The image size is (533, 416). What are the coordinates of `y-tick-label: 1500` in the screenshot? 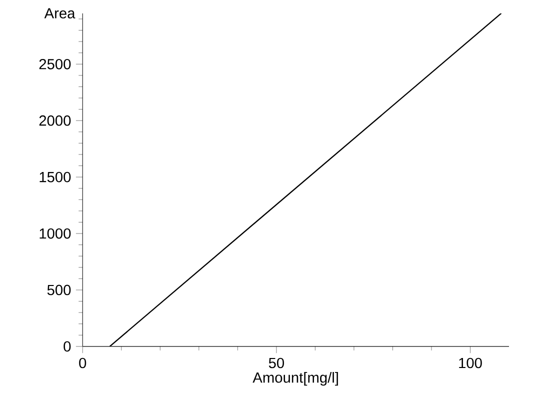 It's located at (55, 177).